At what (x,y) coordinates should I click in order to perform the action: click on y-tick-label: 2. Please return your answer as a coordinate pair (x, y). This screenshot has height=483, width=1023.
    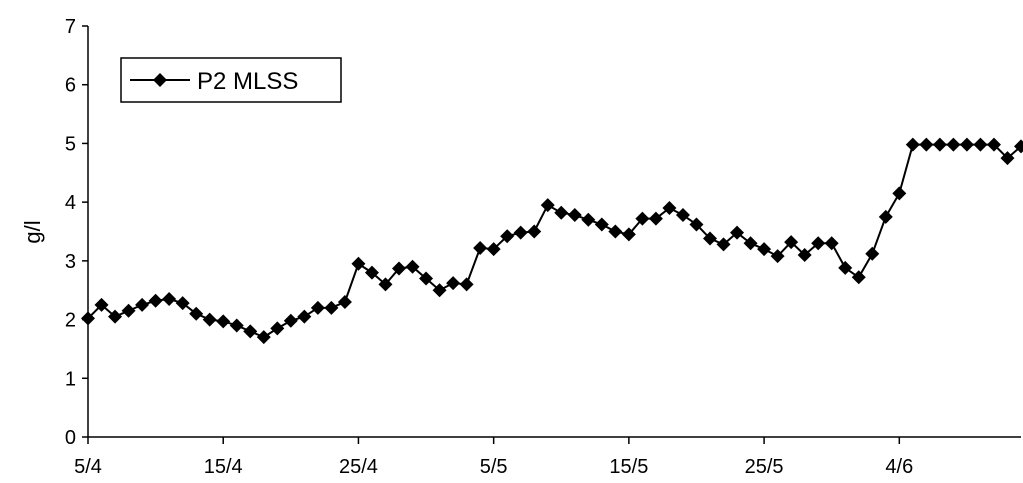
    Looking at the image, I should click on (70, 321).